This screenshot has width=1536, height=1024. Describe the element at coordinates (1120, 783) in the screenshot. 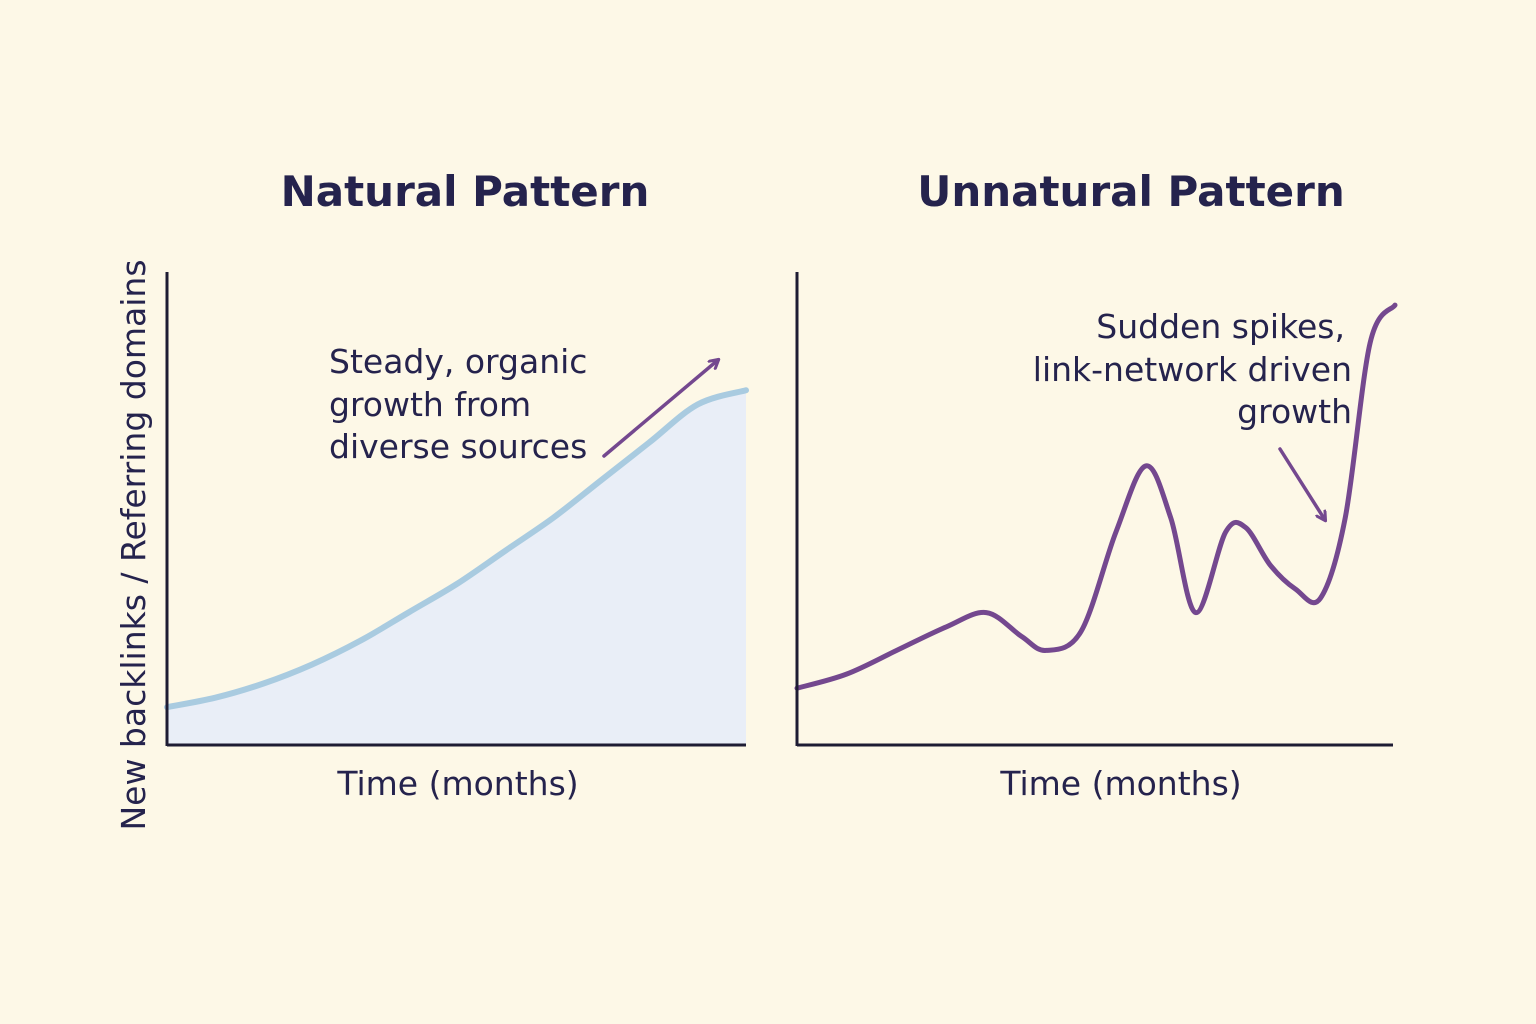

I see `unnatural-x-axis-label: Time (months)` at that location.